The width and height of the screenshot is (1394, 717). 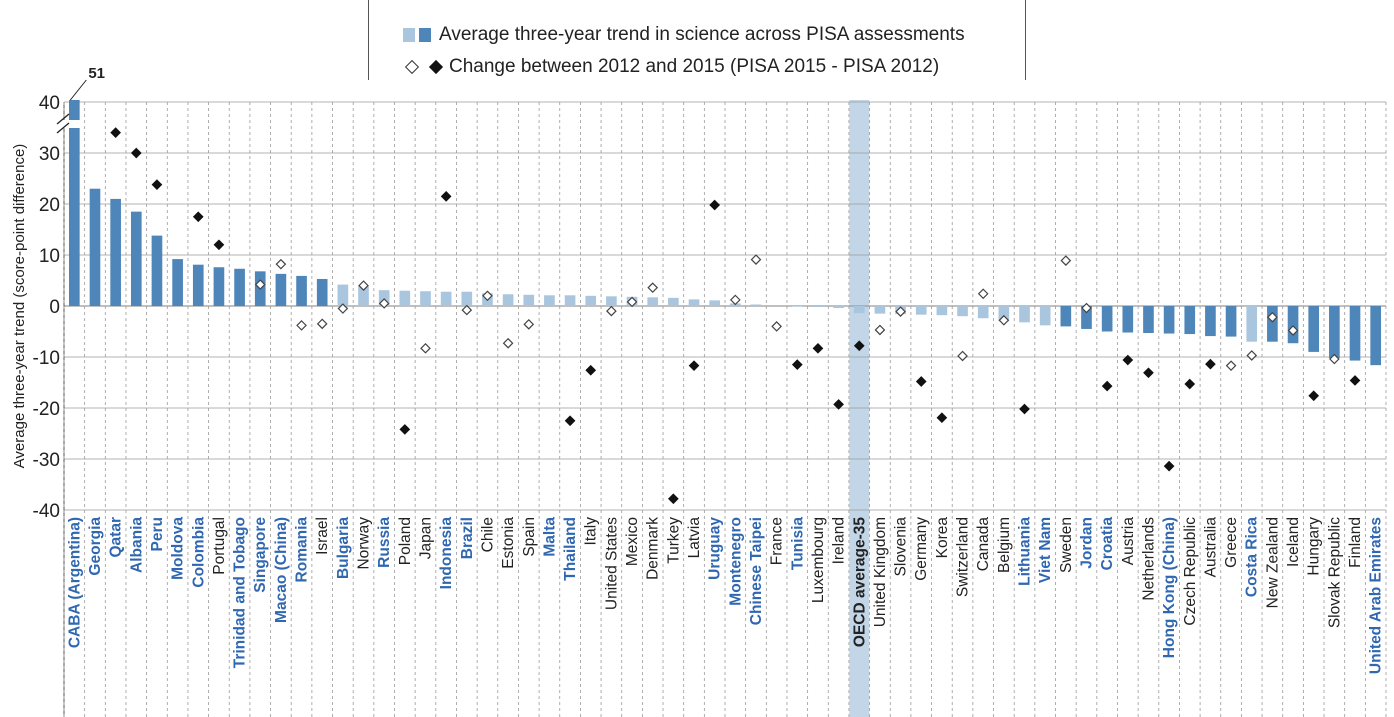 I want to click on category-label: Sweden, so click(x=1066, y=545).